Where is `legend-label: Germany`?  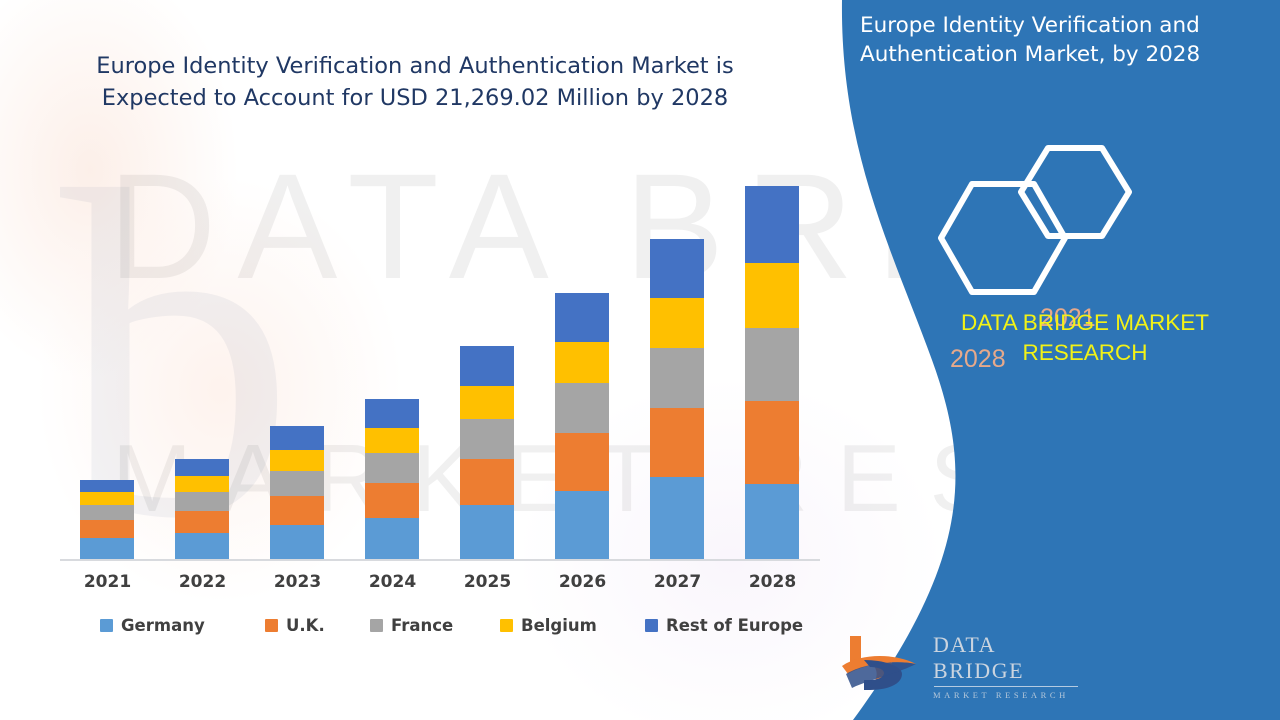 legend-label: Germany is located at coordinates (163, 625).